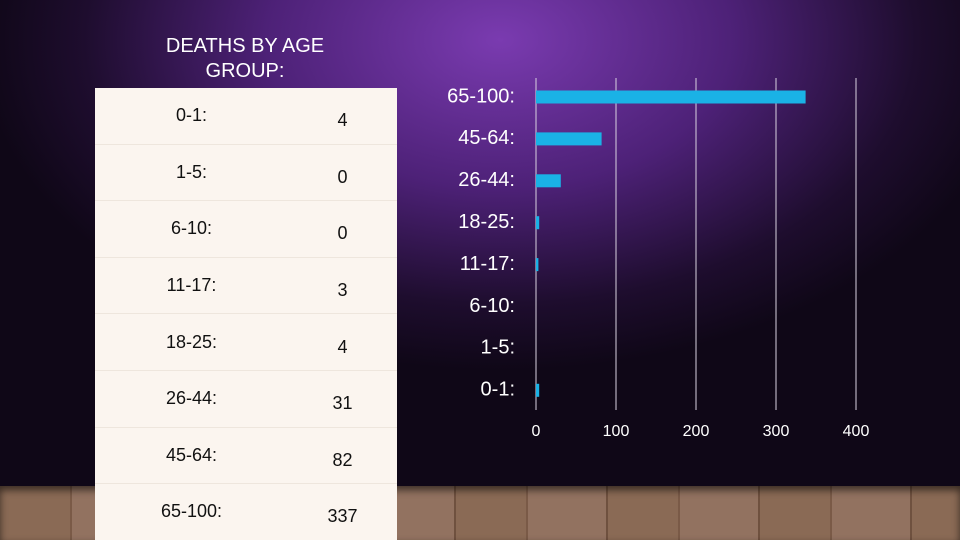 The width and height of the screenshot is (960, 540). What do you see at coordinates (191, 116) in the screenshot?
I see `age-group: 0-1:` at bounding box center [191, 116].